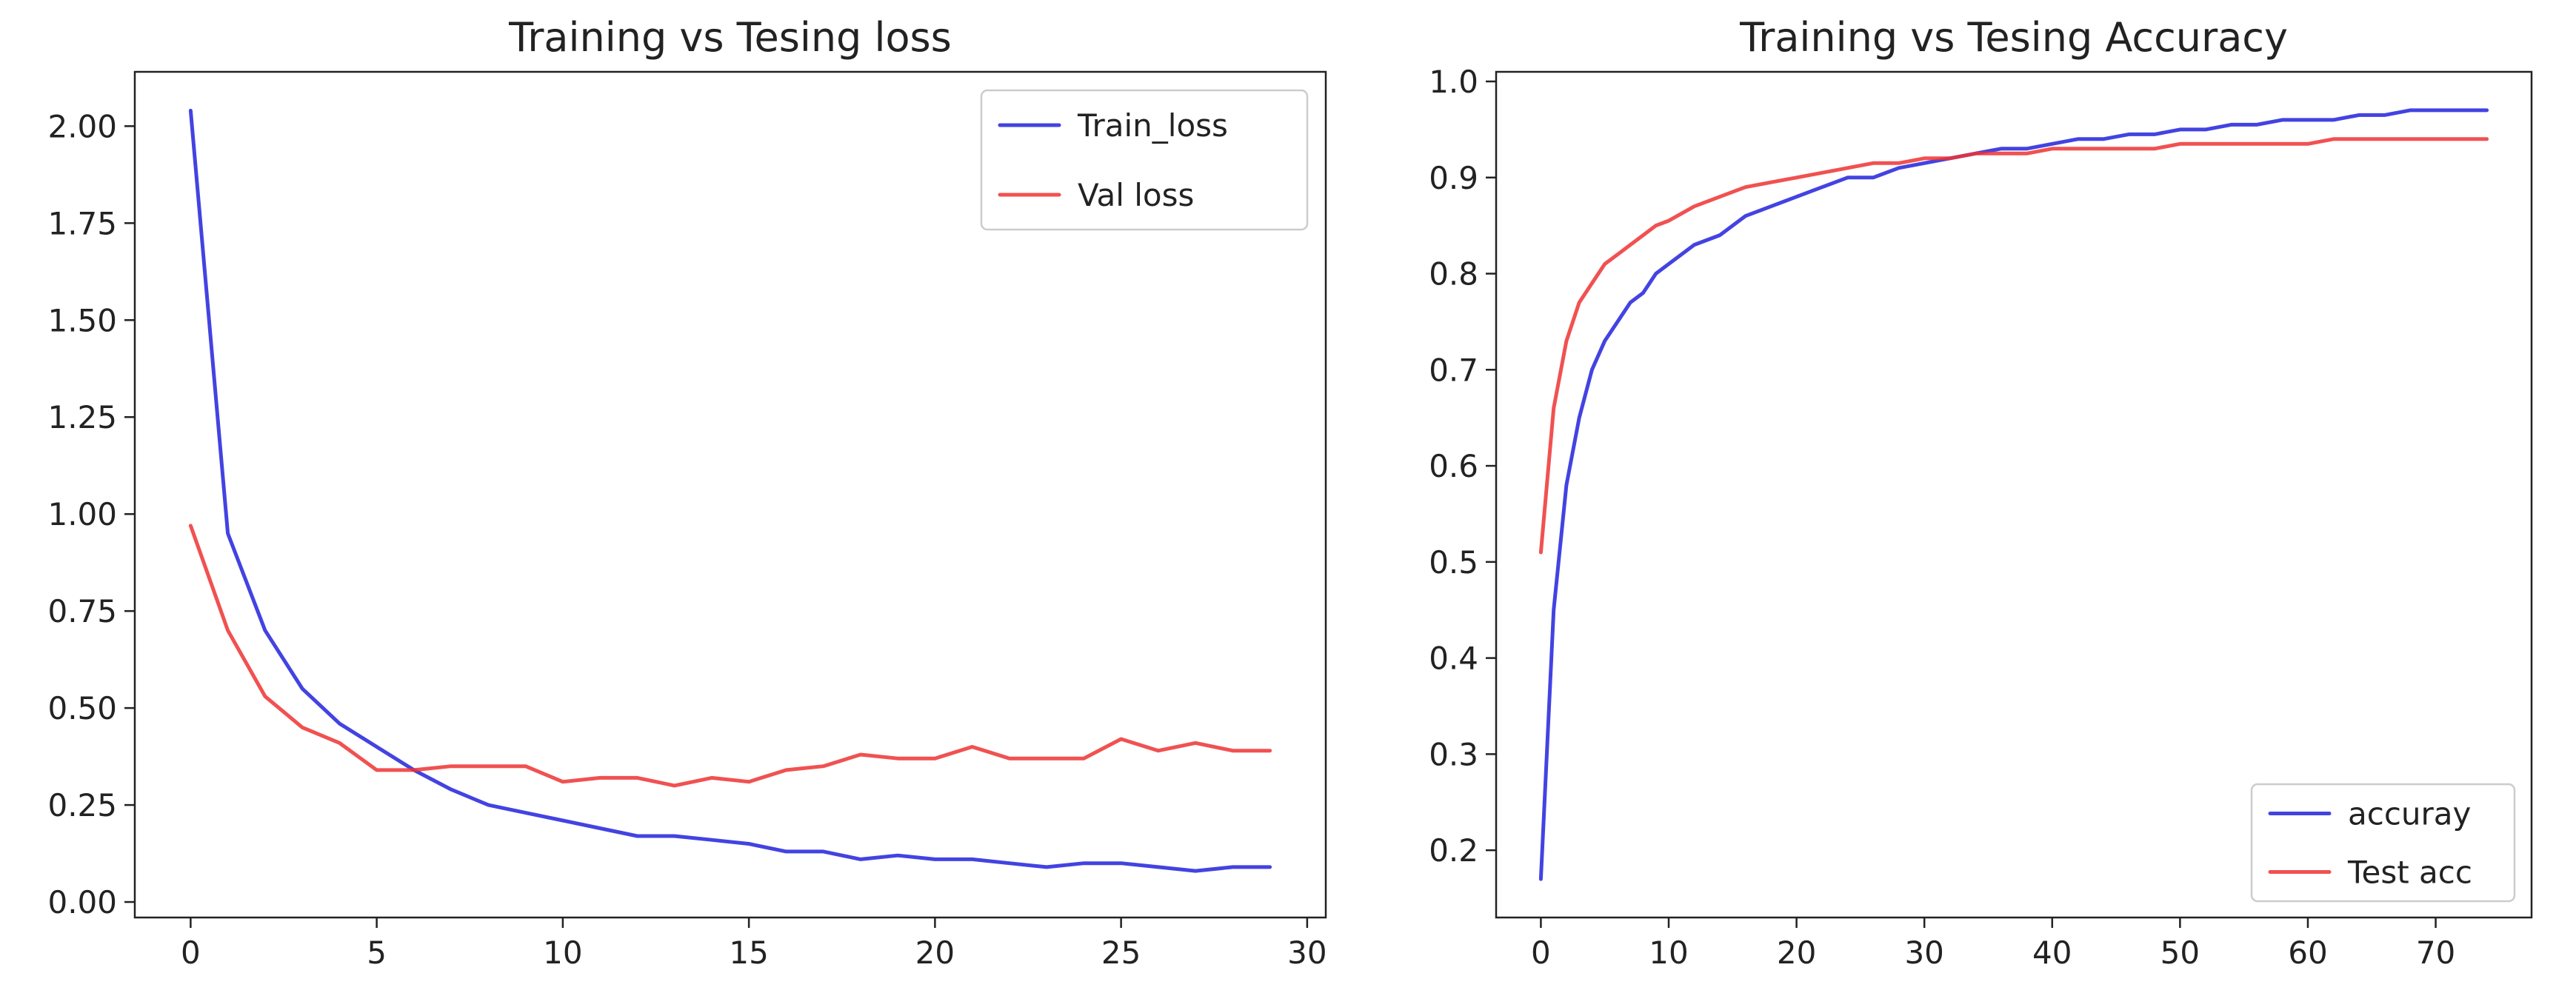 The height and width of the screenshot is (996, 2576). Describe the element at coordinates (1152, 125) in the screenshot. I see `legend-label: Train_loss` at that location.